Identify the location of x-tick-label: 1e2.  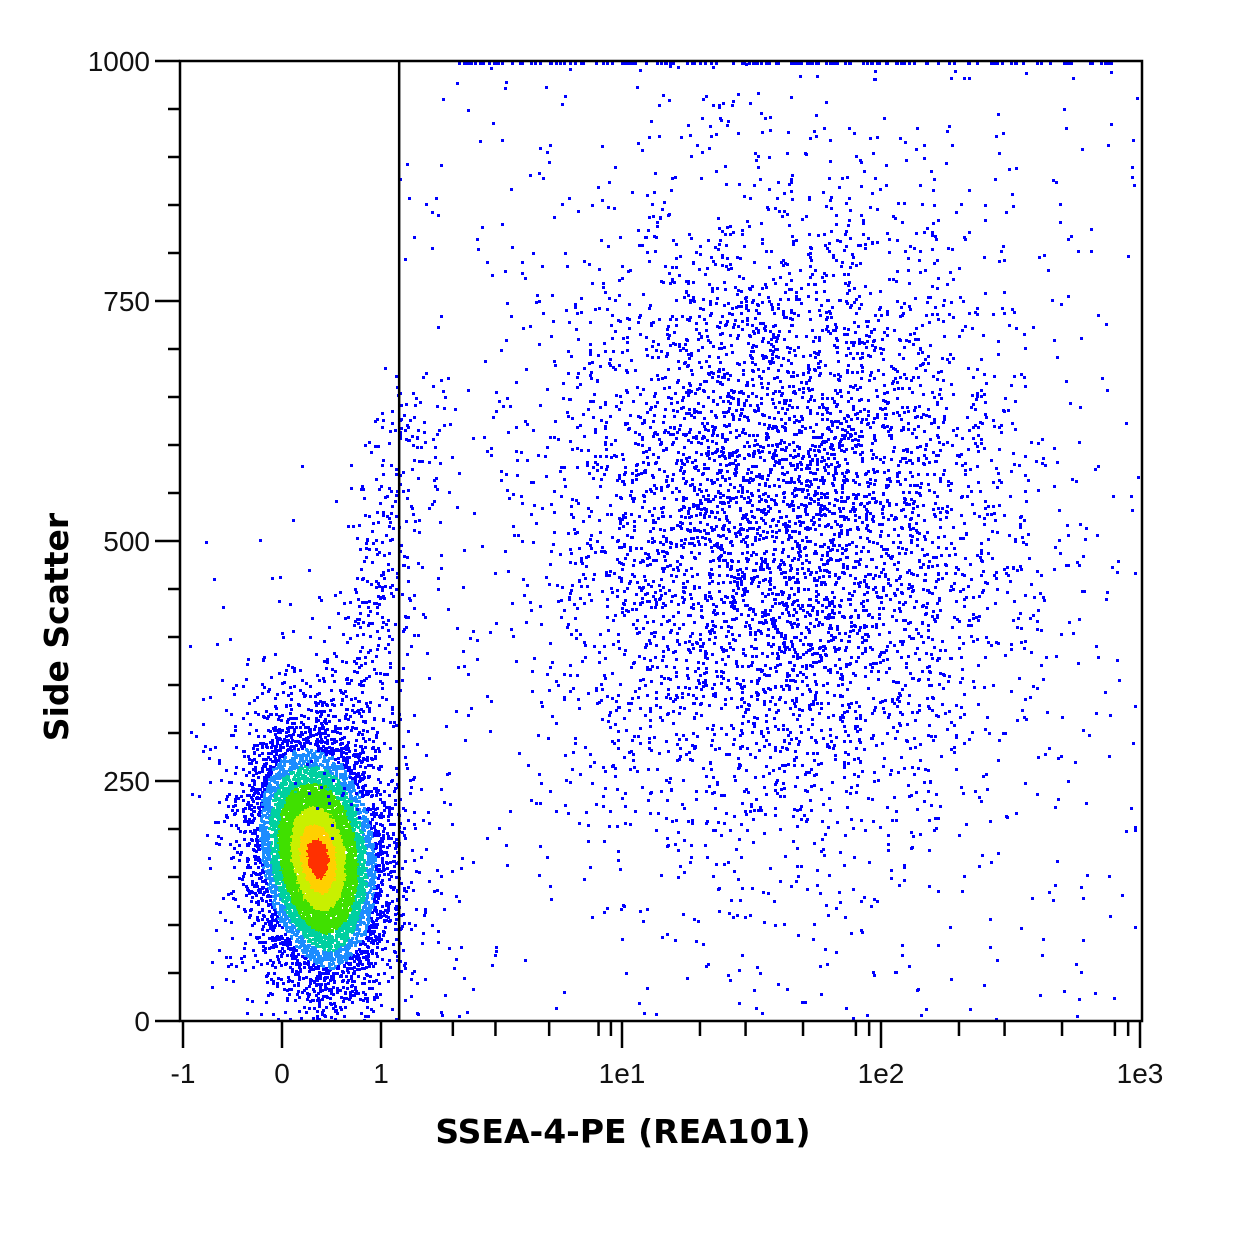
(881, 1073).